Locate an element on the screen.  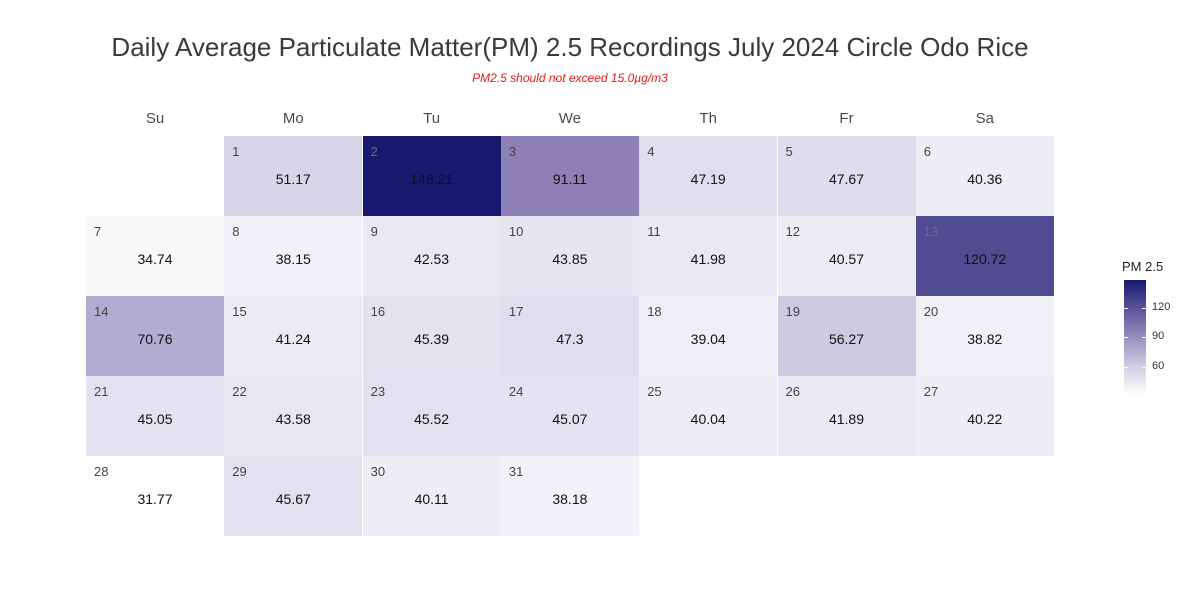
day-number: 10 is located at coordinates (516, 231).